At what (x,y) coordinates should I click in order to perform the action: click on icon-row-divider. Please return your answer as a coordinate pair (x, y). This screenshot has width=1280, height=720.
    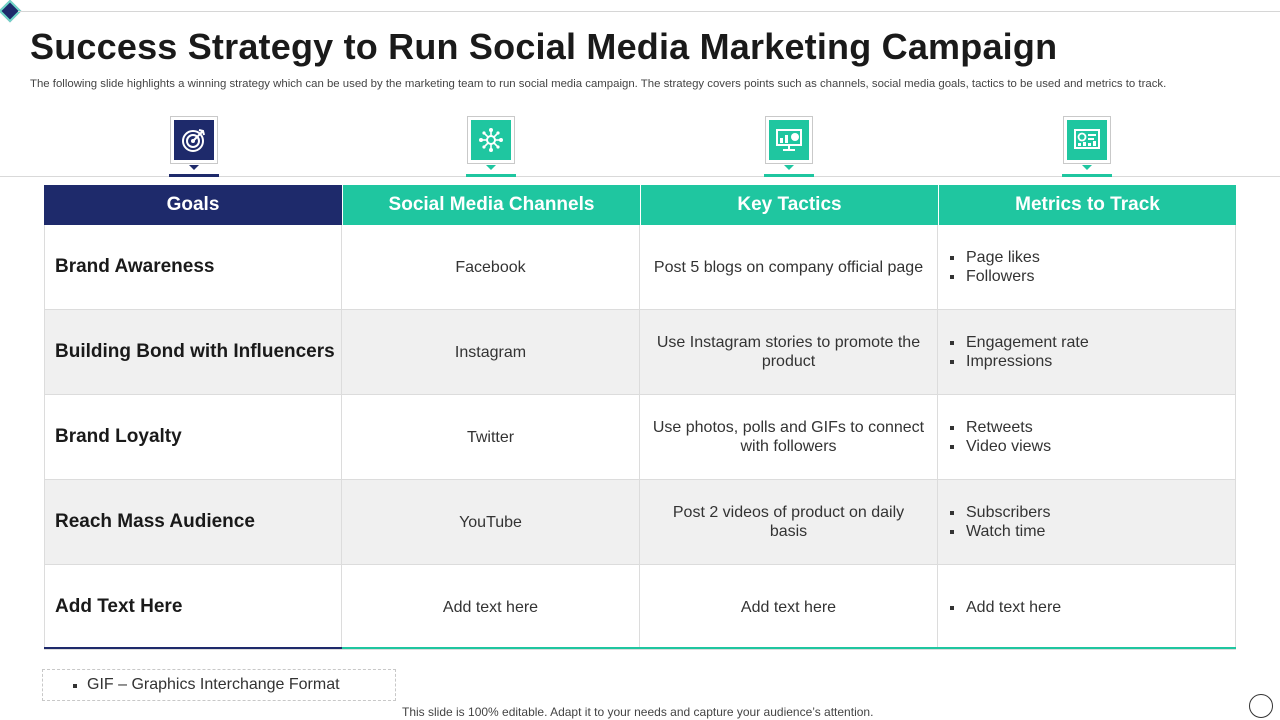
    Looking at the image, I should click on (640, 176).